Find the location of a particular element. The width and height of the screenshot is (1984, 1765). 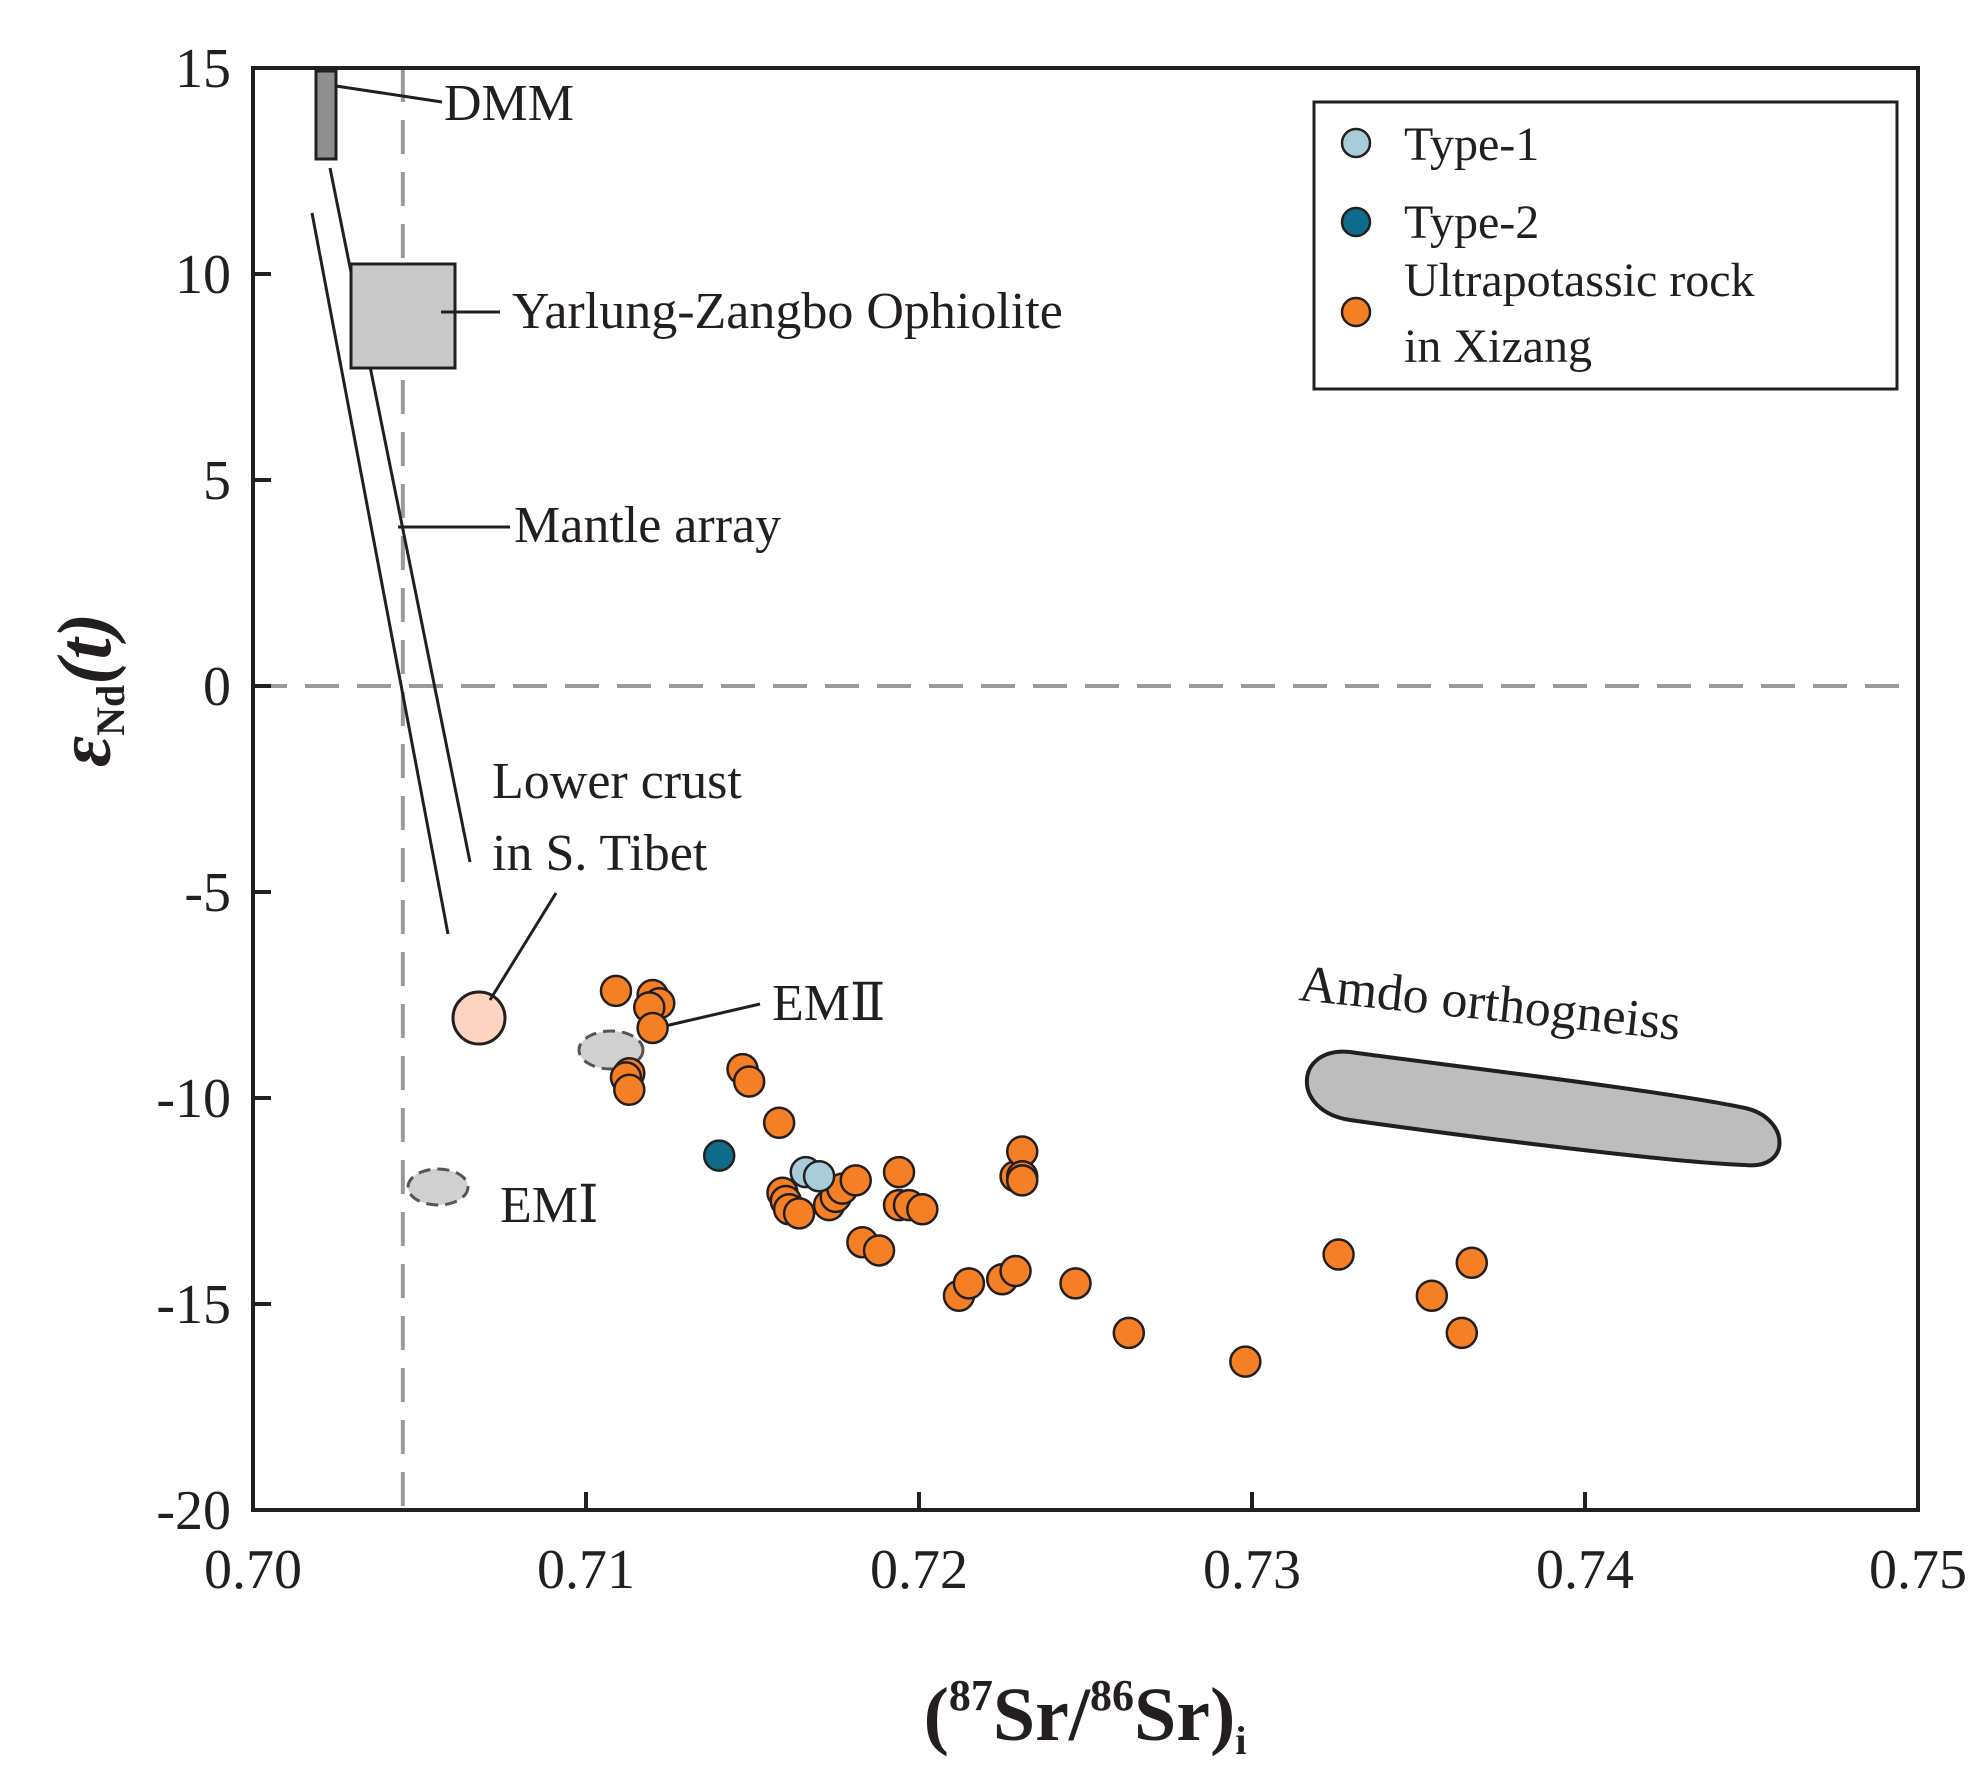

lower-crust-label-line2: in S. Tibet is located at coordinates (600, 853).